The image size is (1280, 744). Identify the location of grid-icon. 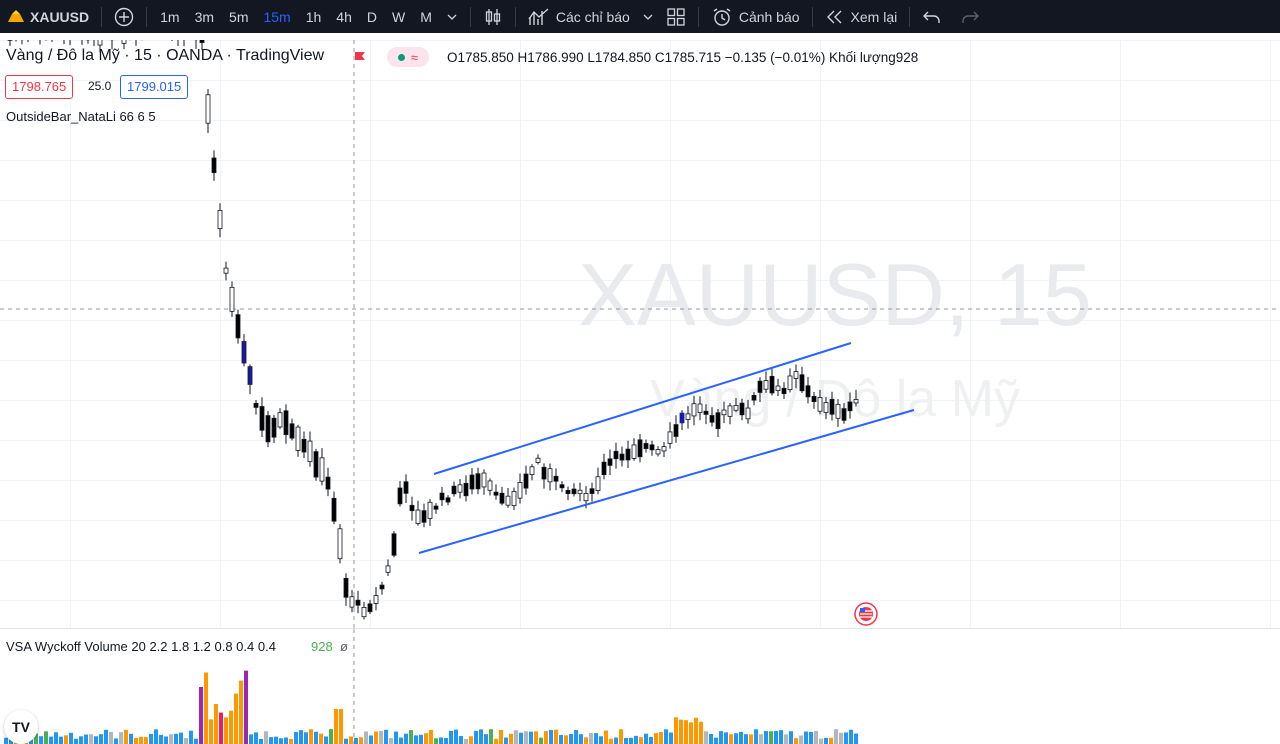
(676, 17).